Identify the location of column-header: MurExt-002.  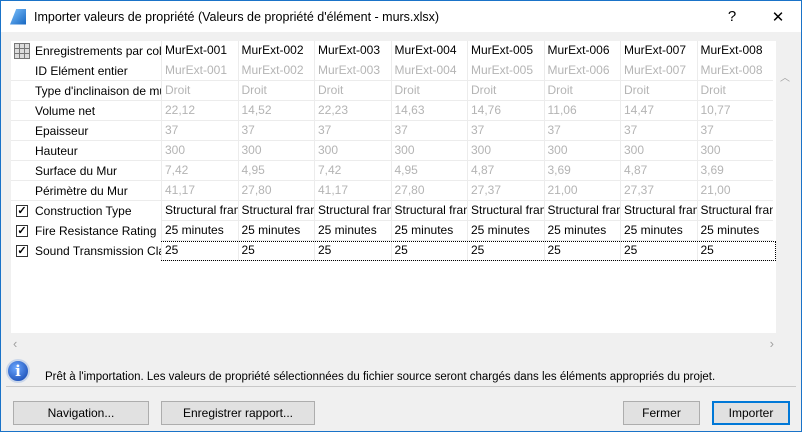
(276, 51).